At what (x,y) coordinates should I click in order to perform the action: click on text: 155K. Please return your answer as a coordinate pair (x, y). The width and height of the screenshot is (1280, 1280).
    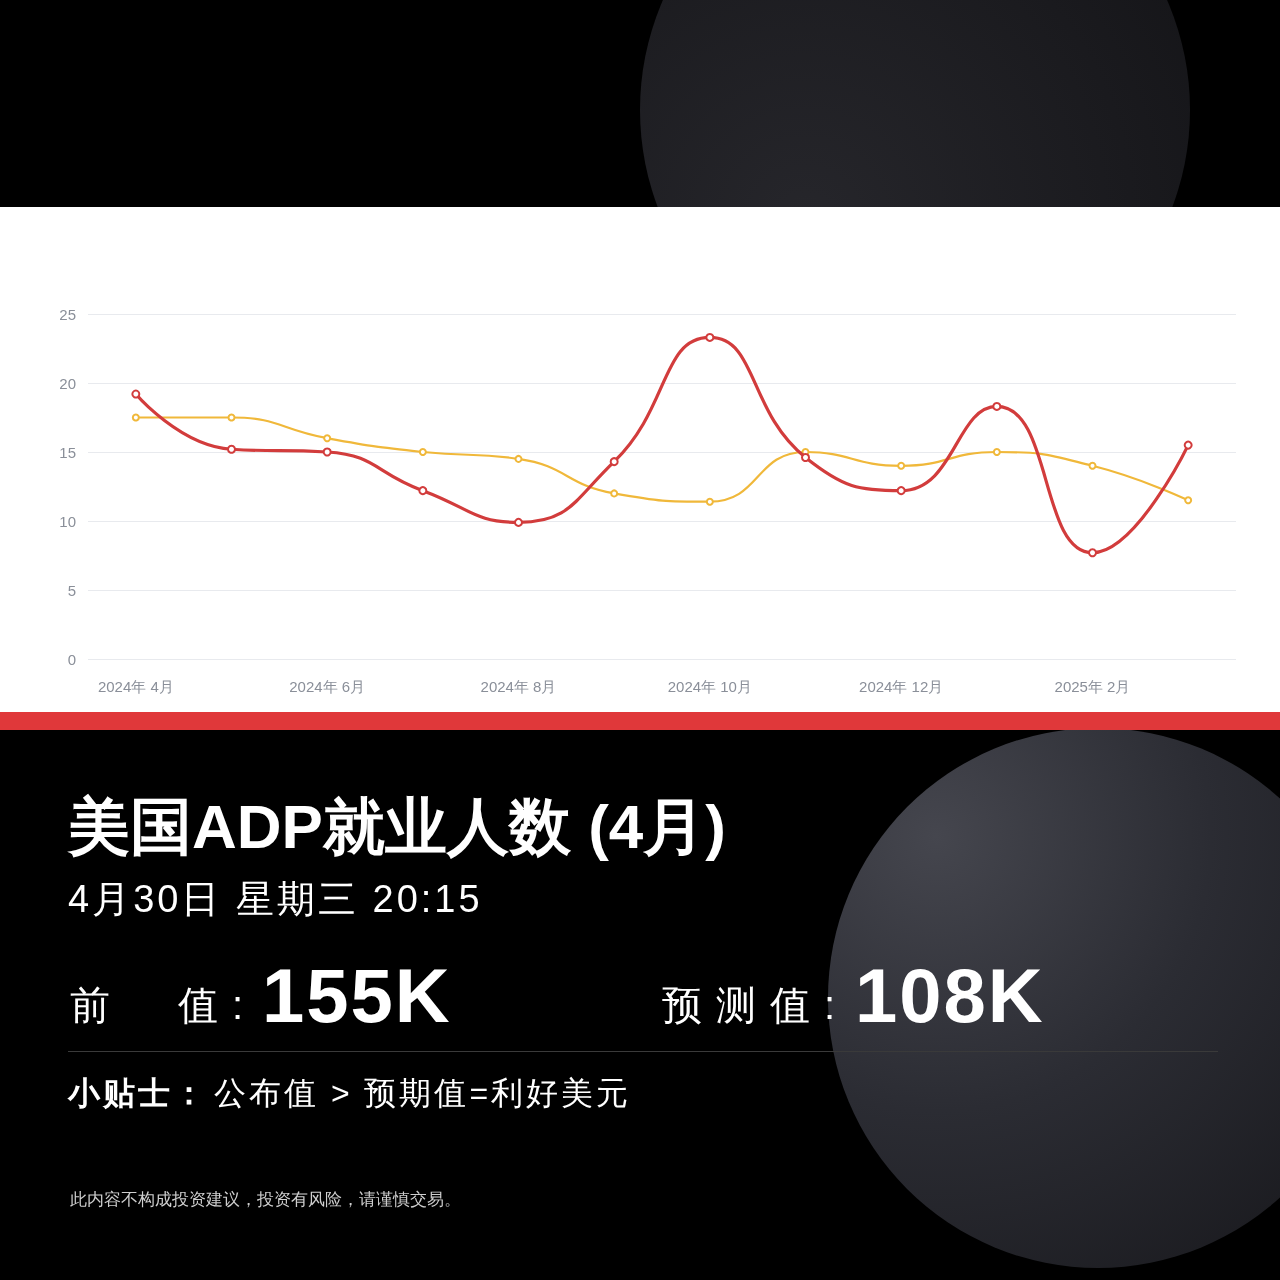
    Looking at the image, I should click on (357, 995).